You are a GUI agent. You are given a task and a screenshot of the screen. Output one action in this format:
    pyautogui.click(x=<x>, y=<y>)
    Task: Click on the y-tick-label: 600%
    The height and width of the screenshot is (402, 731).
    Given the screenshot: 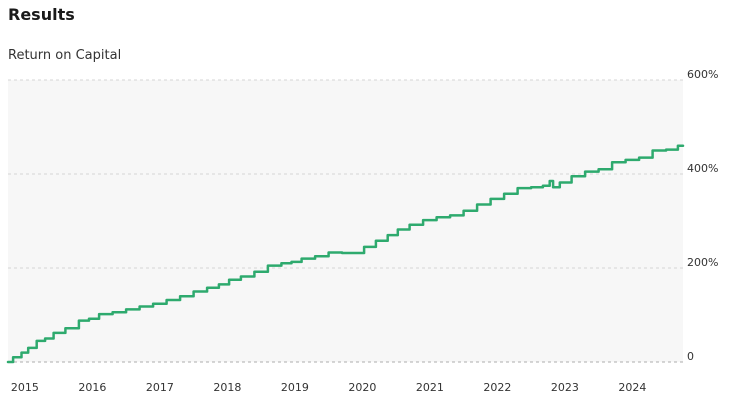 What is the action you would take?
    pyautogui.click(x=702, y=74)
    